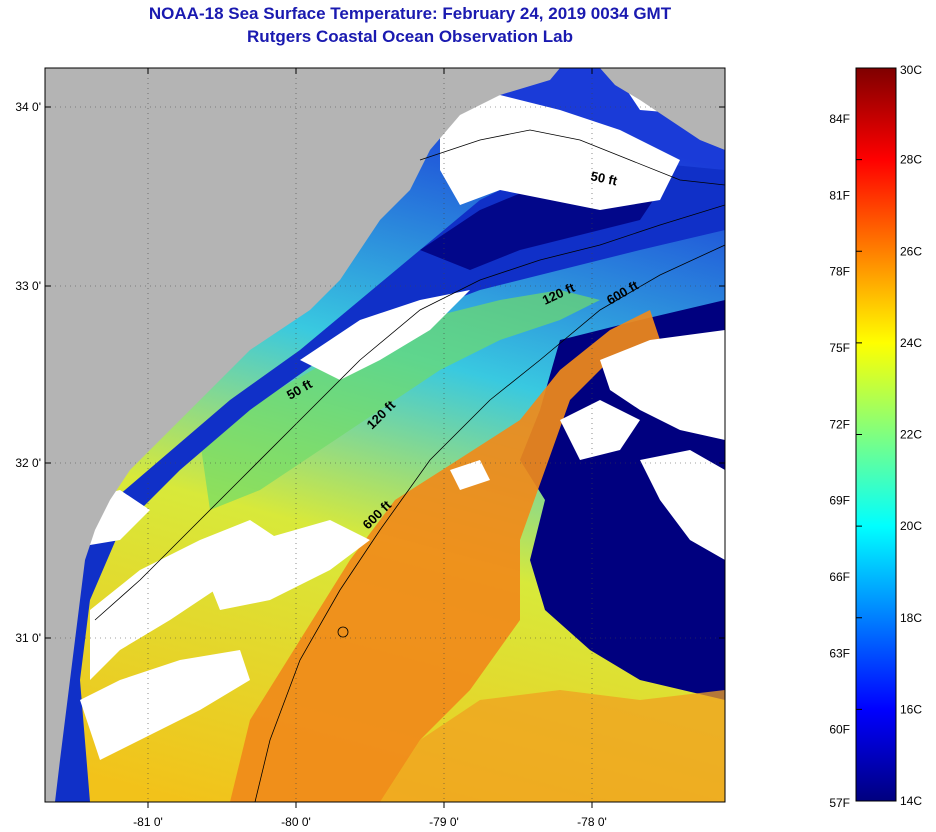 The image size is (936, 832). Describe the element at coordinates (28, 107) in the screenshot. I see `lat-tick-label: 34 0'` at that location.